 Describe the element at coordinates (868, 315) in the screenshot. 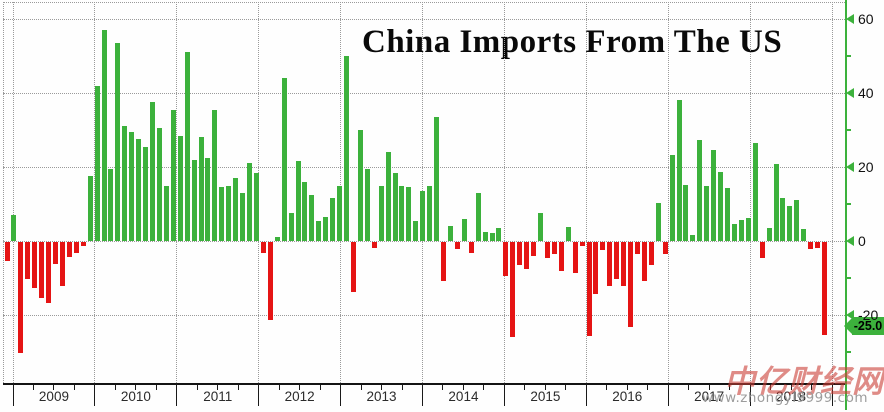

I see `y-tick-label: -20` at that location.